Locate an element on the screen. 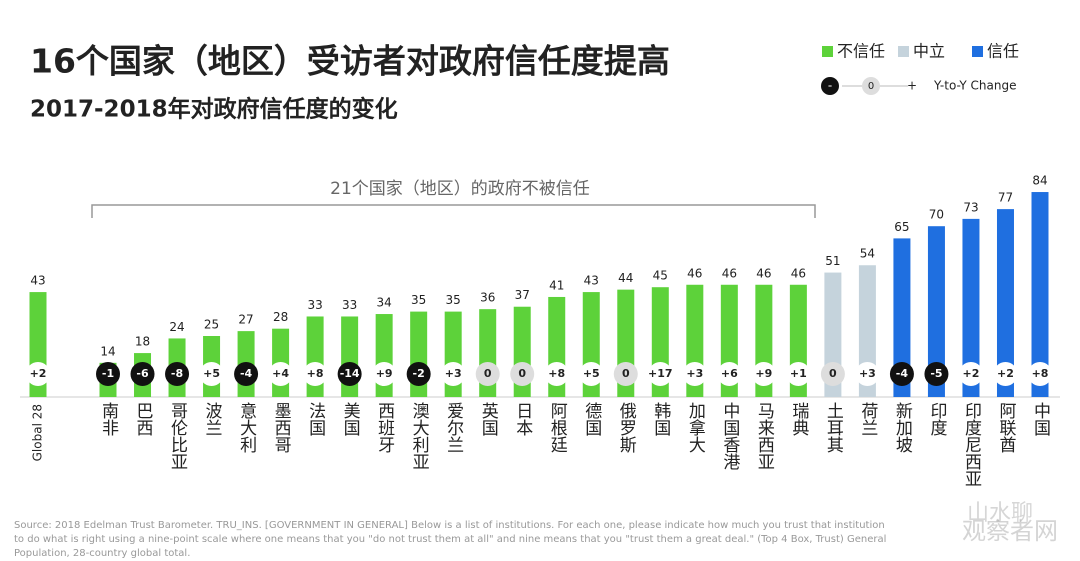 The width and height of the screenshot is (1080, 561). annotation: 21个国家（地区）的政府不被信任 is located at coordinates (460, 189).